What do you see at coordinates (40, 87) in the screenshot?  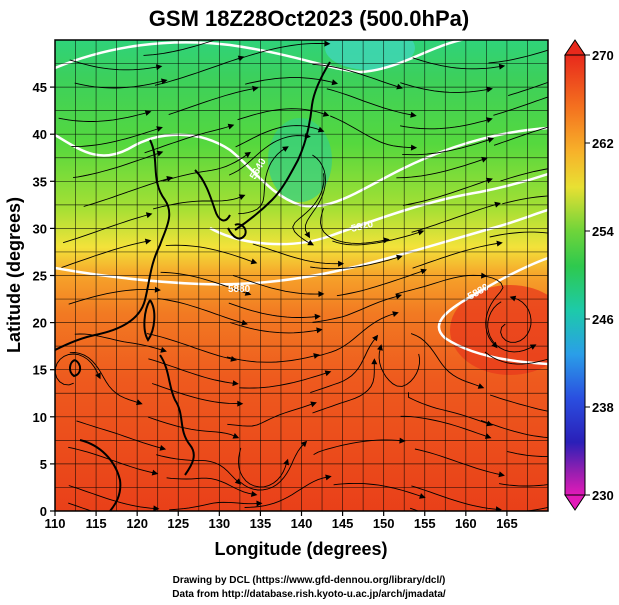 I see `y-tick-label: 45` at bounding box center [40, 87].